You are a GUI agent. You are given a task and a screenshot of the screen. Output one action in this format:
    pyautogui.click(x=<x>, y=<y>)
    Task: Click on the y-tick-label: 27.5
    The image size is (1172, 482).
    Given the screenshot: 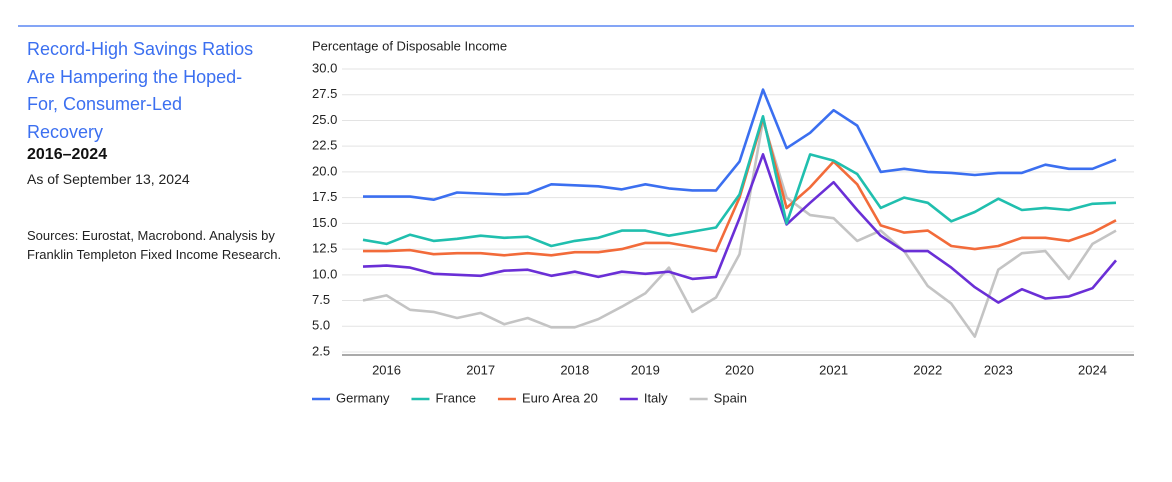 What is the action you would take?
    pyautogui.click(x=324, y=93)
    